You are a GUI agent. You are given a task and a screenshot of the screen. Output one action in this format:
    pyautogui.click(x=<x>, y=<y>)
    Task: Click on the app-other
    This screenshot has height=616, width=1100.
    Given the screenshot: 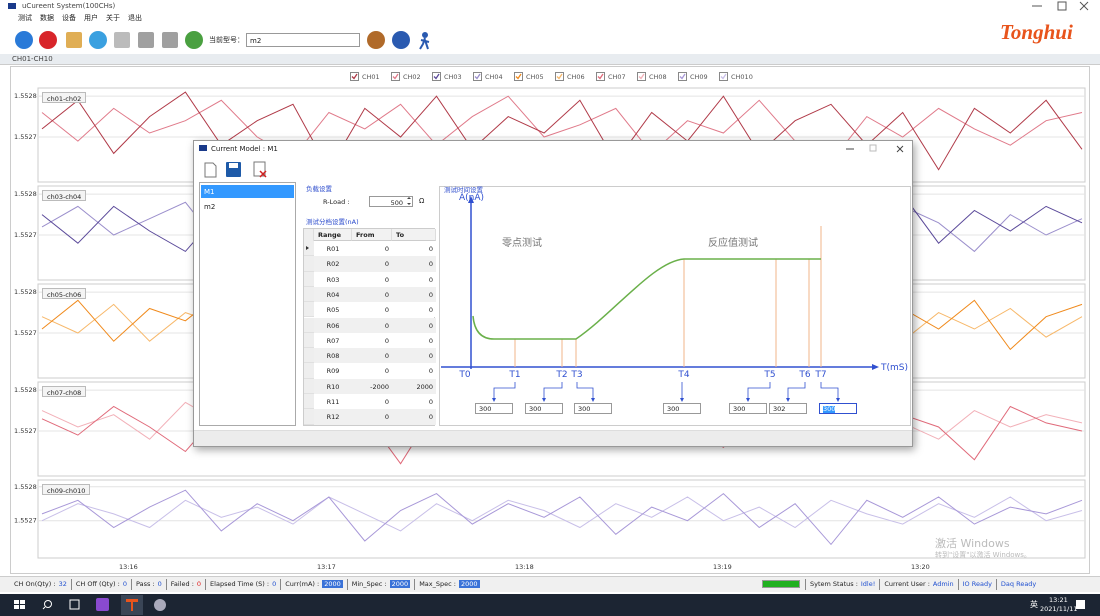 What is the action you would take?
    pyautogui.click(x=160, y=605)
    